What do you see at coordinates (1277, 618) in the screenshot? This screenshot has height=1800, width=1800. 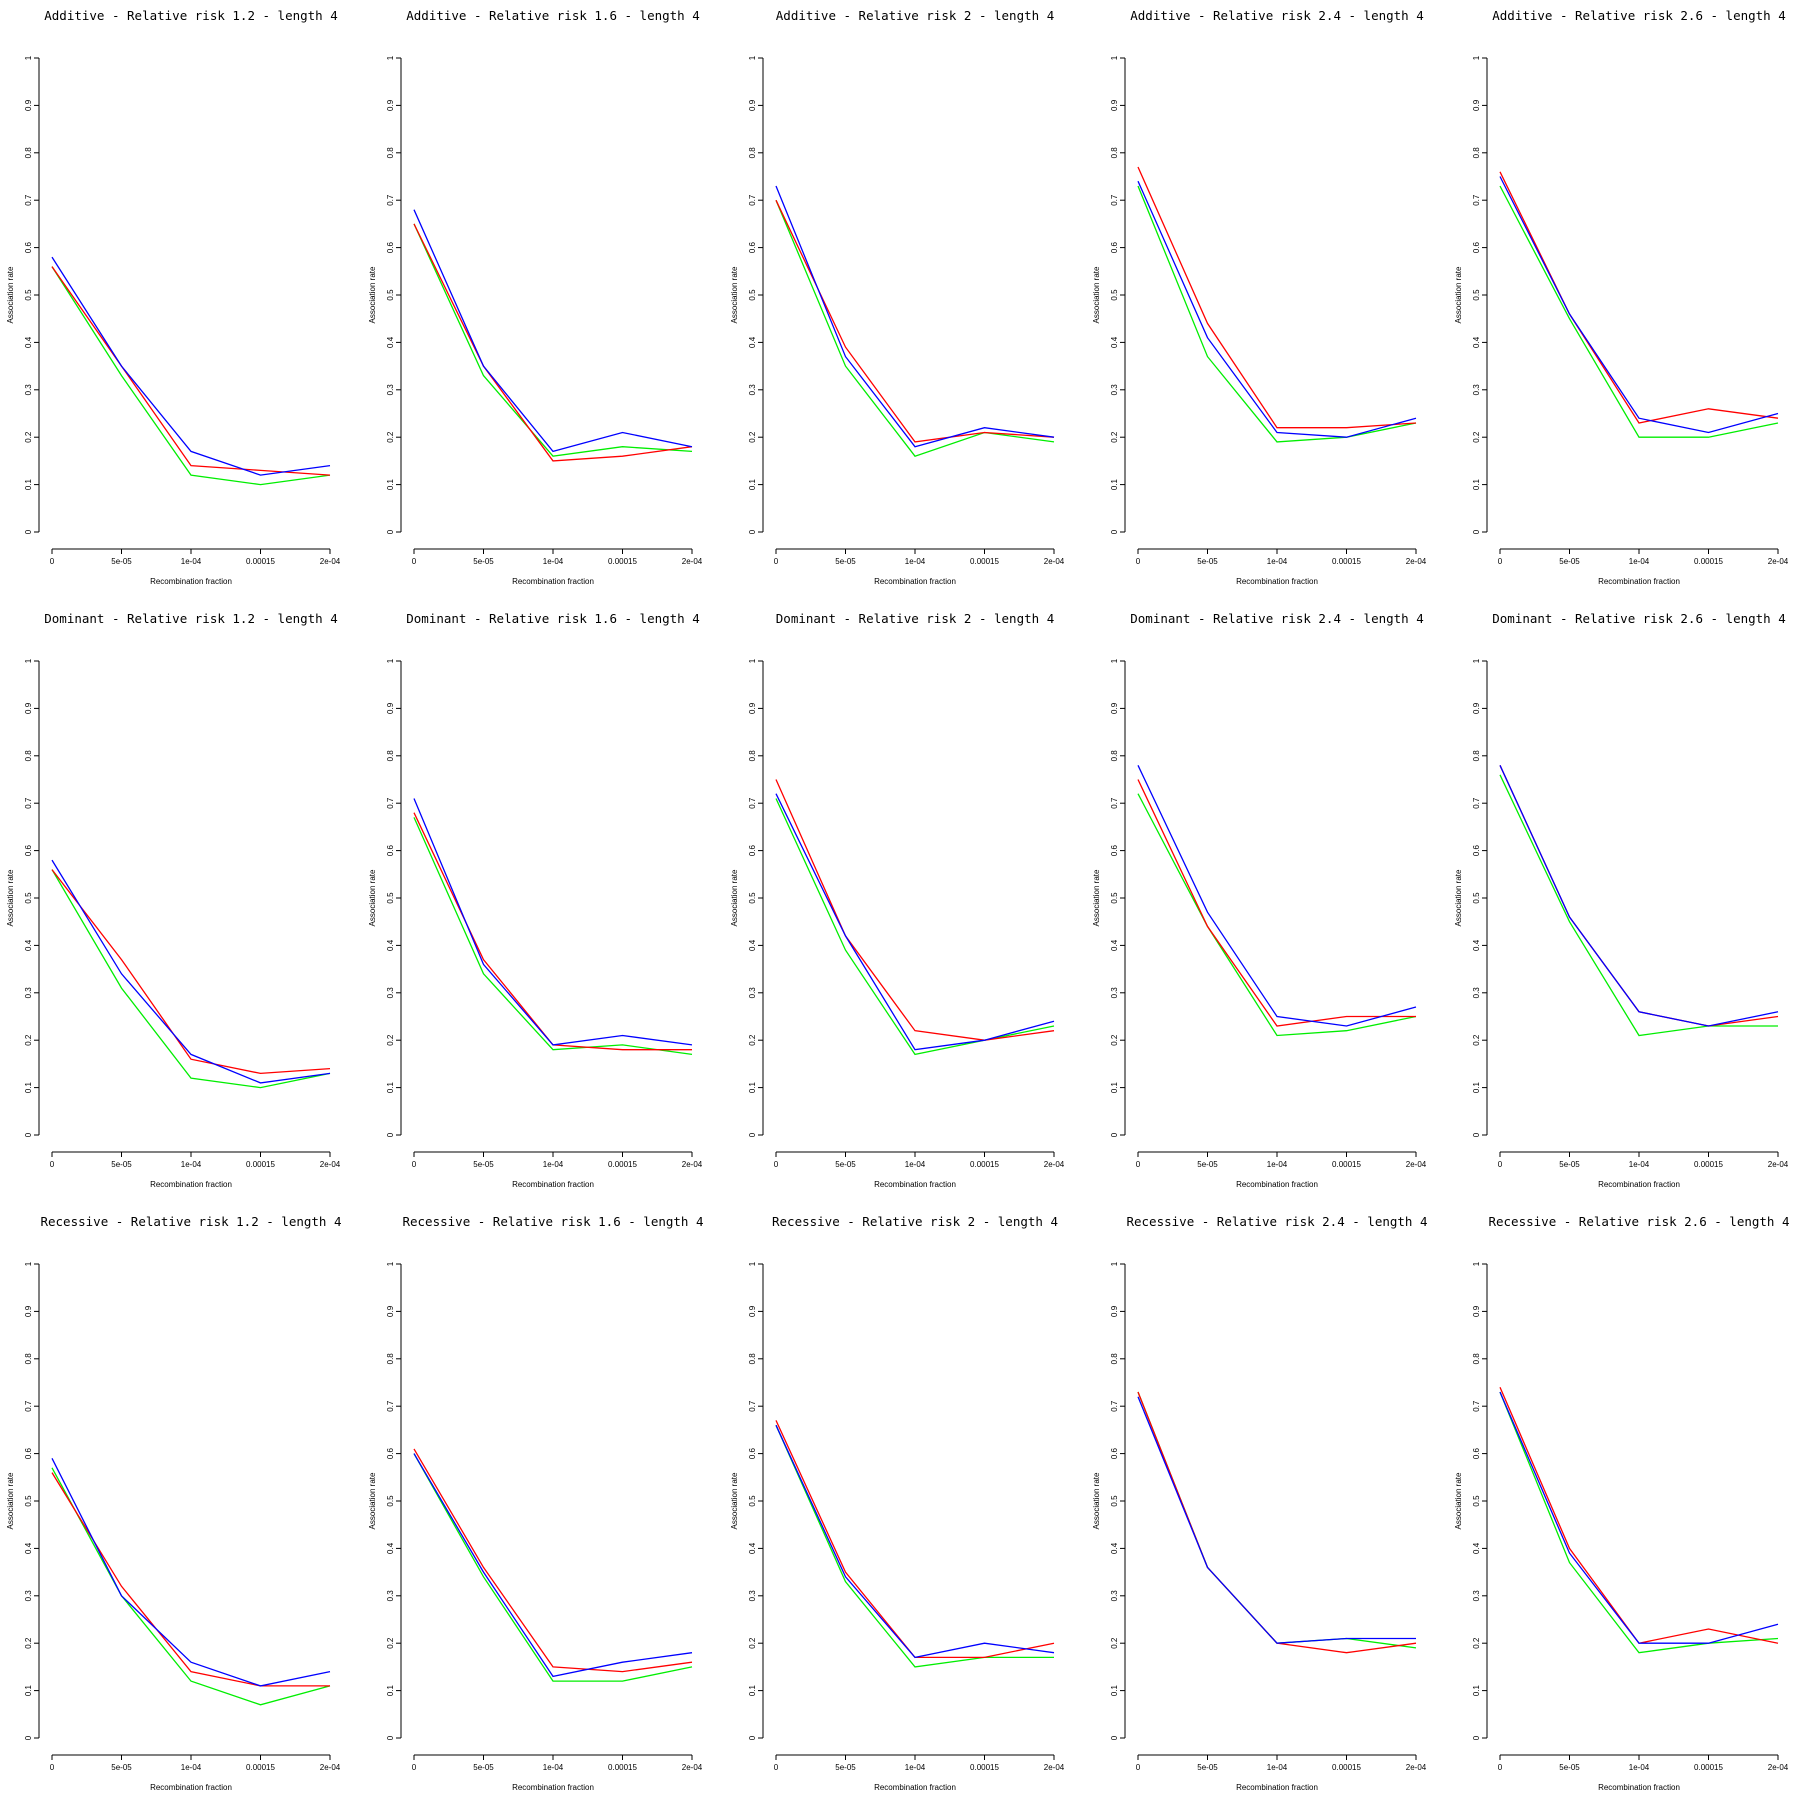 I see `panel-title: Dominant - Relative risk 2.4 - length 4` at bounding box center [1277, 618].